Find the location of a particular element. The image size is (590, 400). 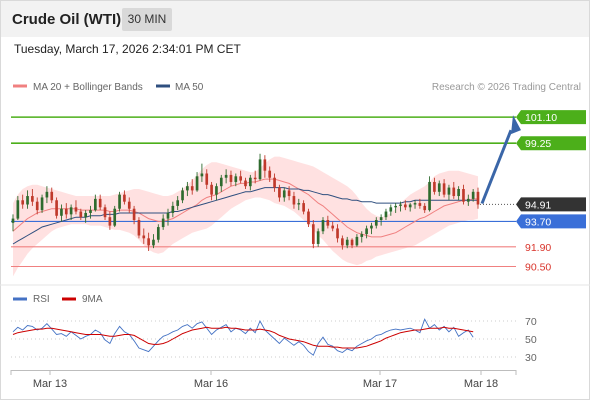

level-label-99.25: 99.25 is located at coordinates (538, 144).